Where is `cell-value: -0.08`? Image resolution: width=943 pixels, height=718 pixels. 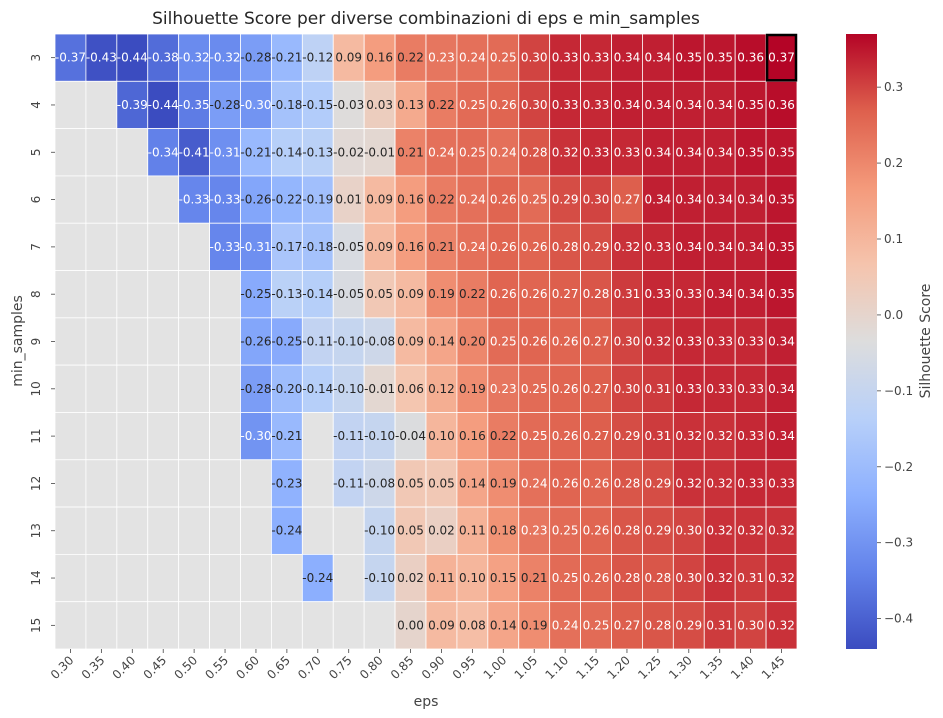 cell-value: -0.08 is located at coordinates (379, 342).